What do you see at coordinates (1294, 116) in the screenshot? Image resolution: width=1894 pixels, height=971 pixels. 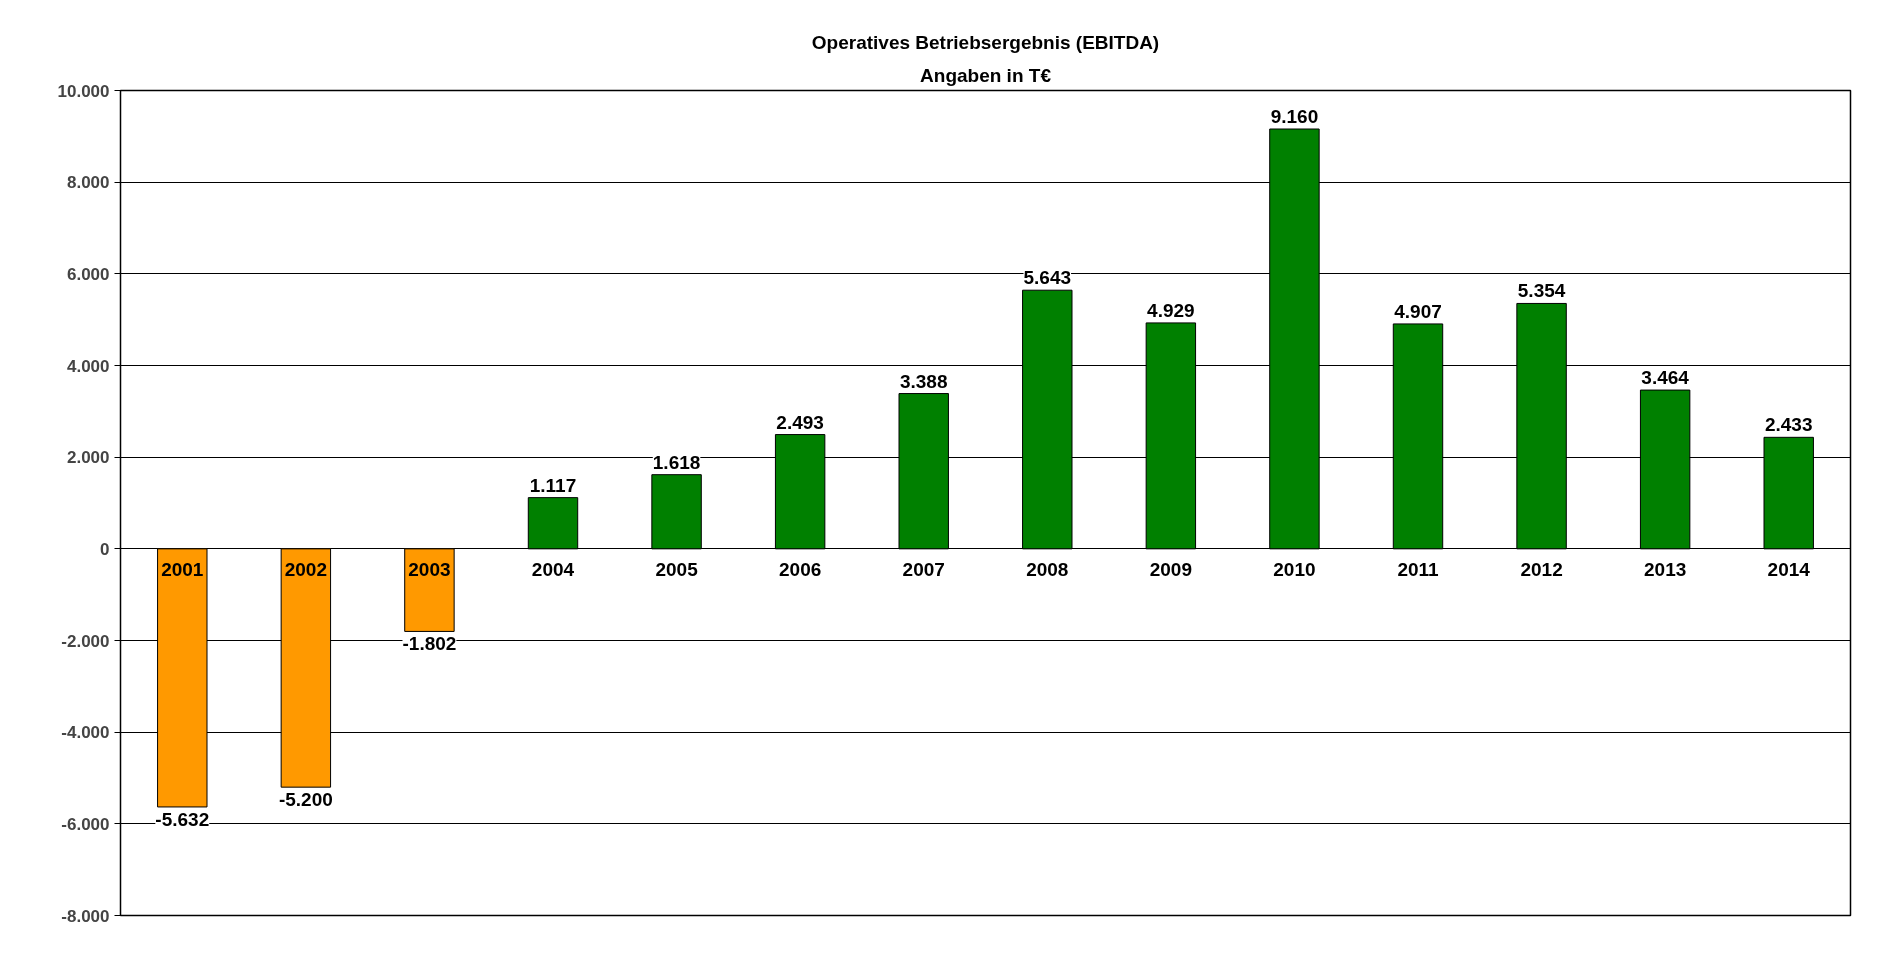 I see `data-label: 9.160` at bounding box center [1294, 116].